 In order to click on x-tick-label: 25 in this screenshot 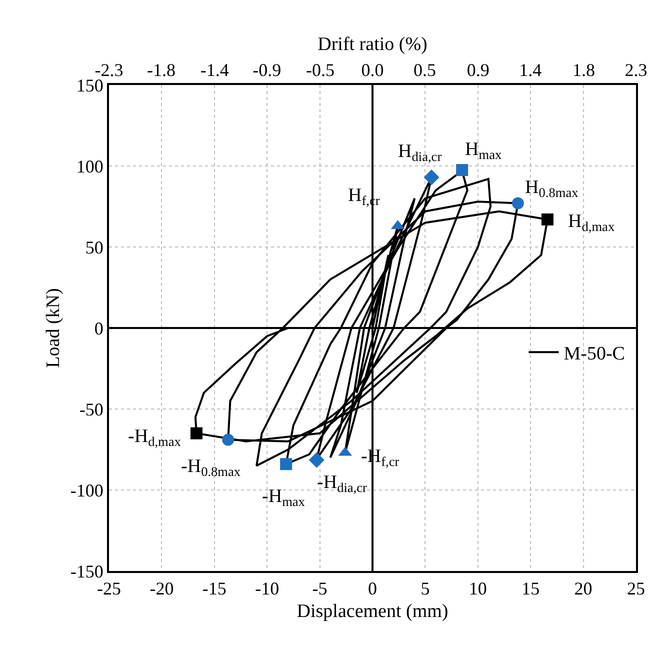, I will do `click(636, 588)`.